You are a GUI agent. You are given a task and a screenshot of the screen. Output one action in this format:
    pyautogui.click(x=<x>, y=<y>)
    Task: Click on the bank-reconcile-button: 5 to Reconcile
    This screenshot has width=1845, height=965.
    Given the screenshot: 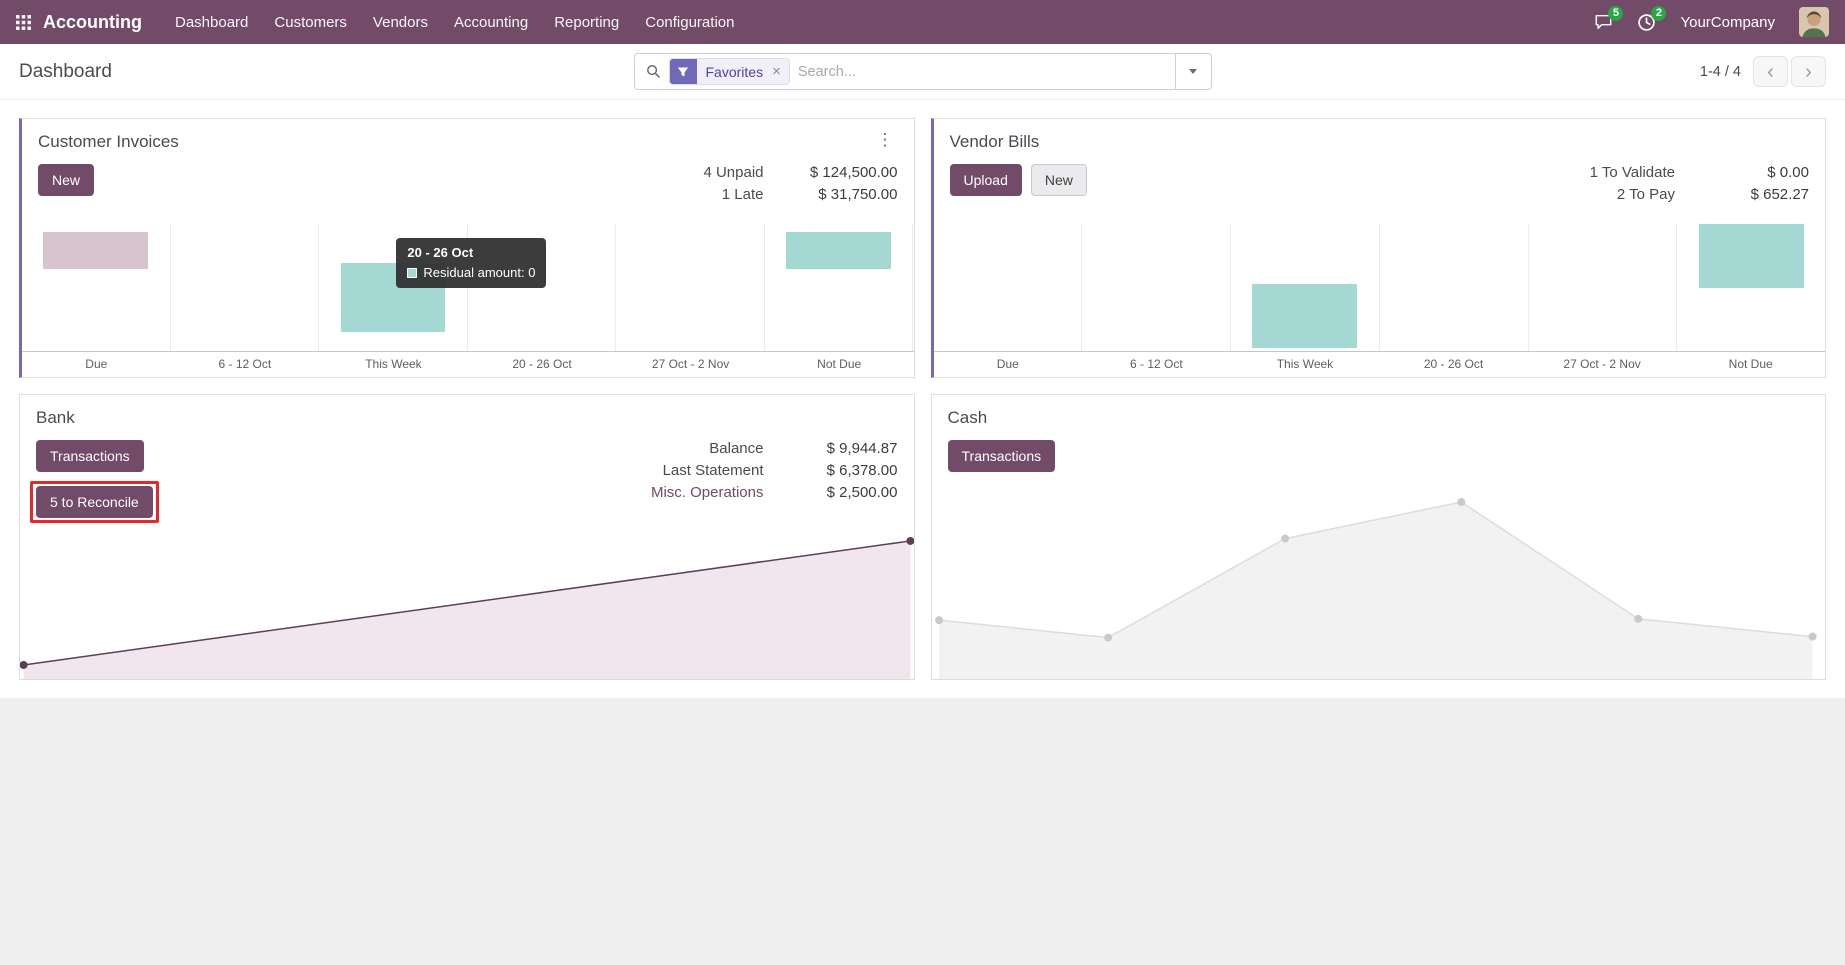 What is the action you would take?
    pyautogui.click(x=94, y=502)
    